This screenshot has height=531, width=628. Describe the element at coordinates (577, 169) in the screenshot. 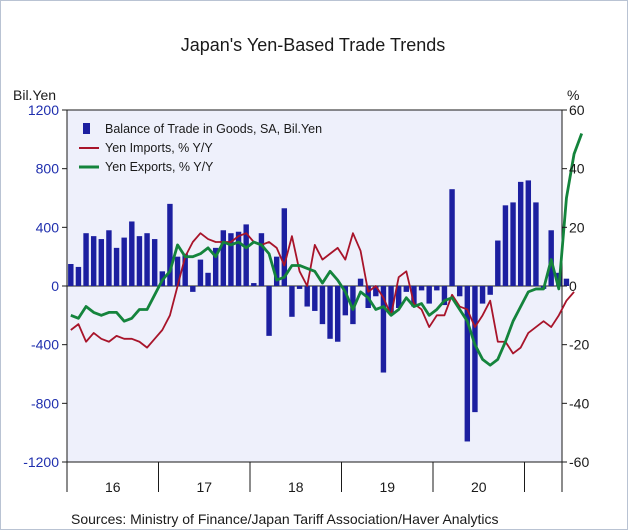

I see `right-tick-label: 40` at that location.